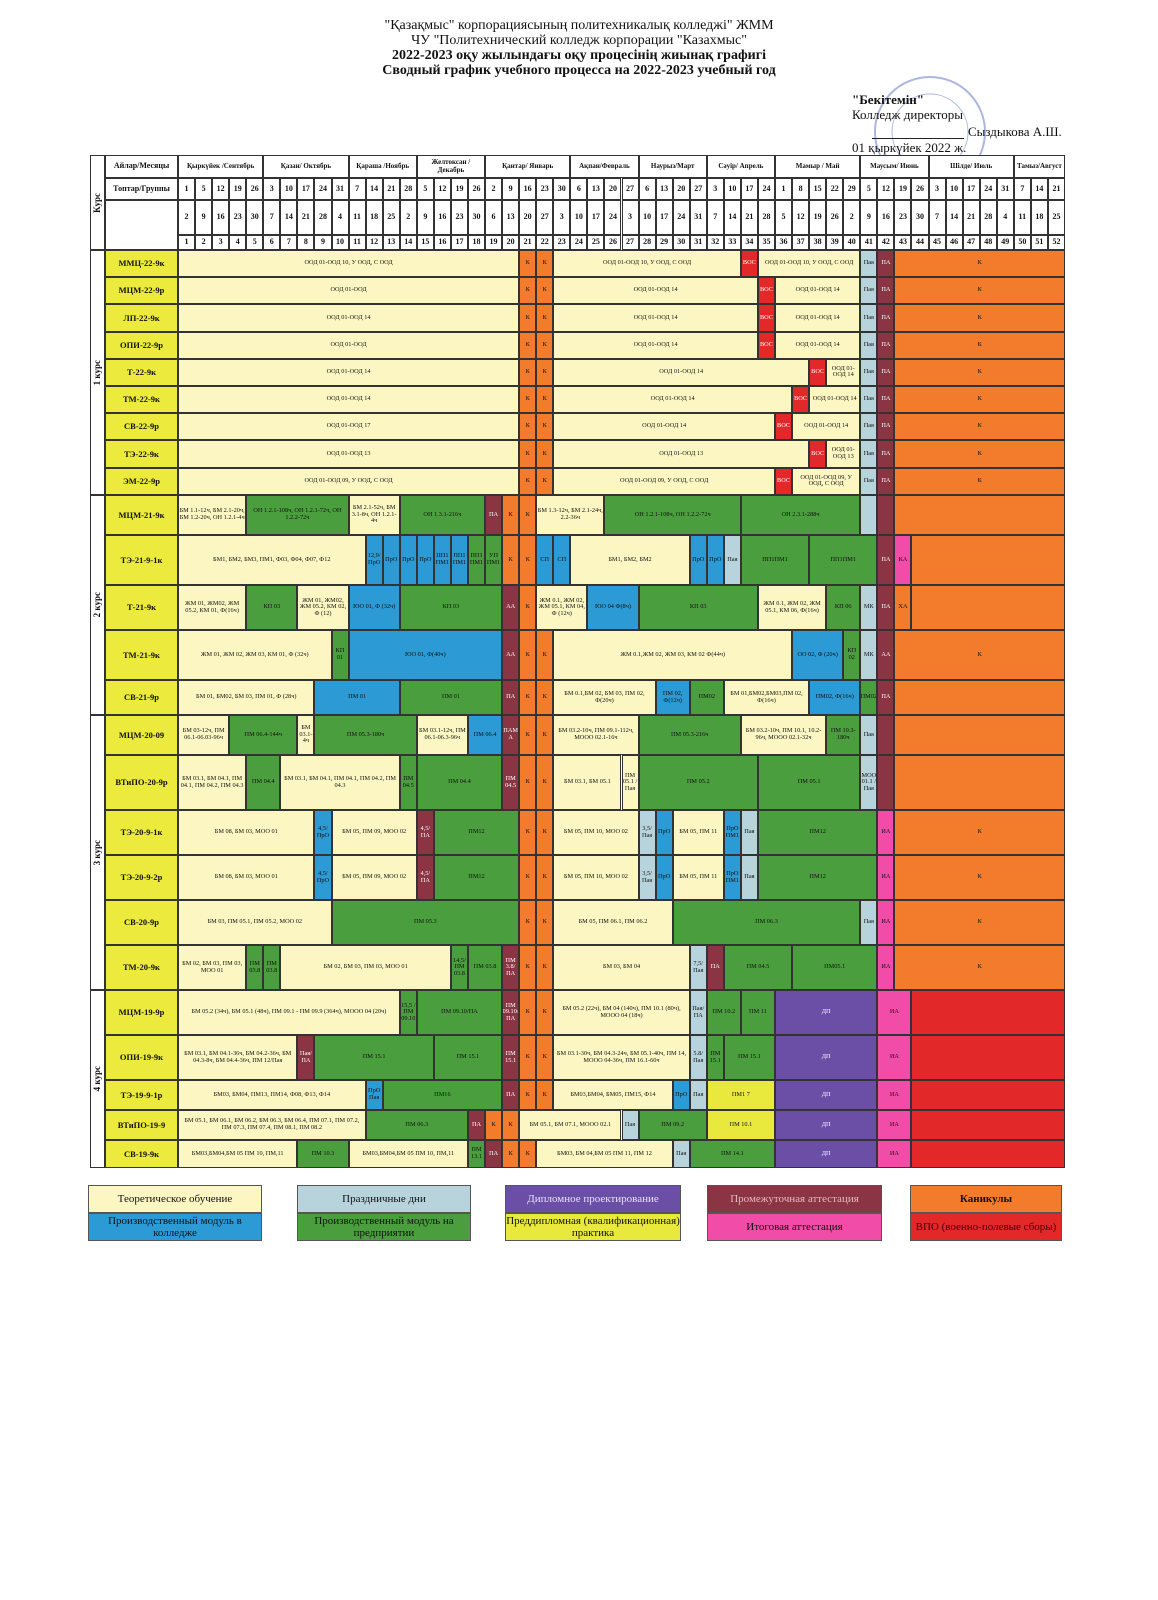 The width and height of the screenshot is (1158, 1600). I want to click on schedule-cell: БМ1, БМ2, БМ3, ПМ1, Ф03, Ф04, Ф07, Ф12, so click(272, 560).